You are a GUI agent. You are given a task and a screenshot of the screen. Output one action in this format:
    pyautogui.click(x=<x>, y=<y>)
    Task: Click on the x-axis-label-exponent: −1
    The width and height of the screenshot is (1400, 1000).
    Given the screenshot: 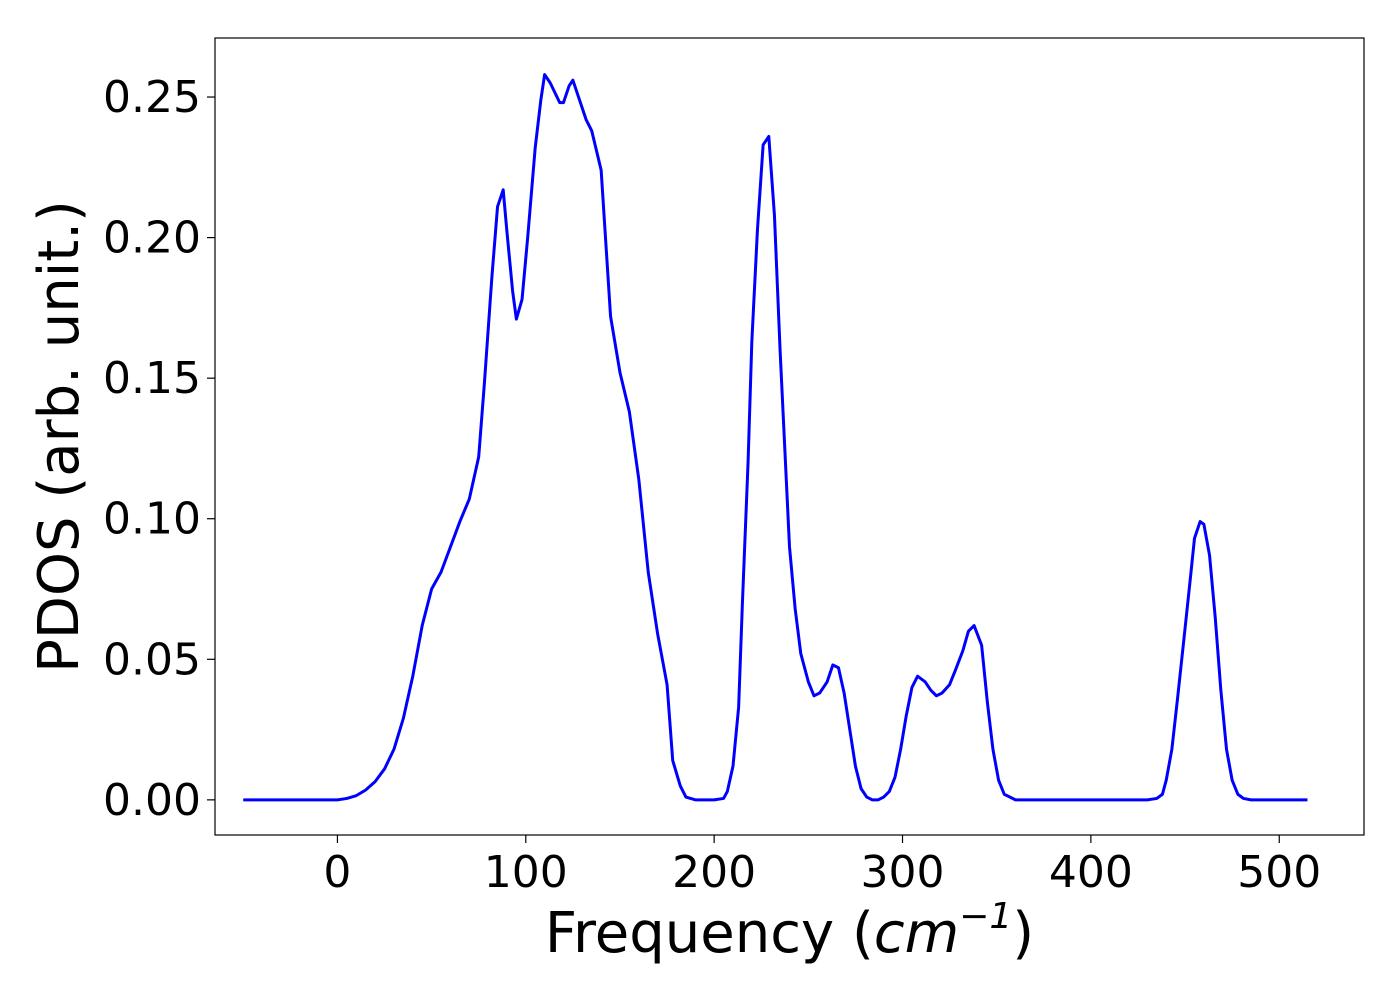 What is the action you would take?
    pyautogui.click(x=985, y=916)
    